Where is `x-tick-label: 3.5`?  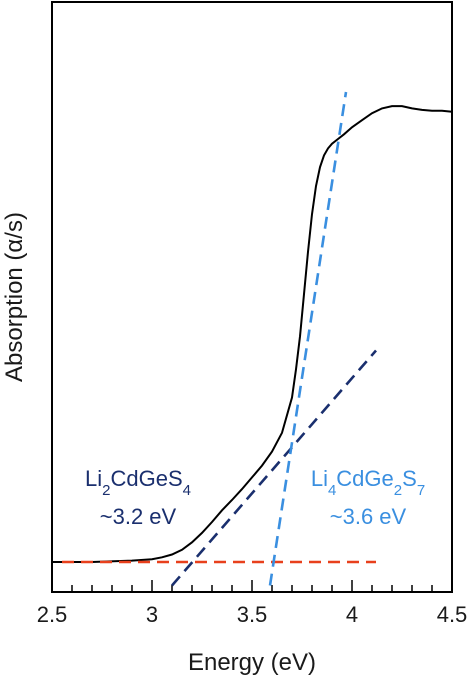 x-tick-label: 3.5 is located at coordinates (252, 614).